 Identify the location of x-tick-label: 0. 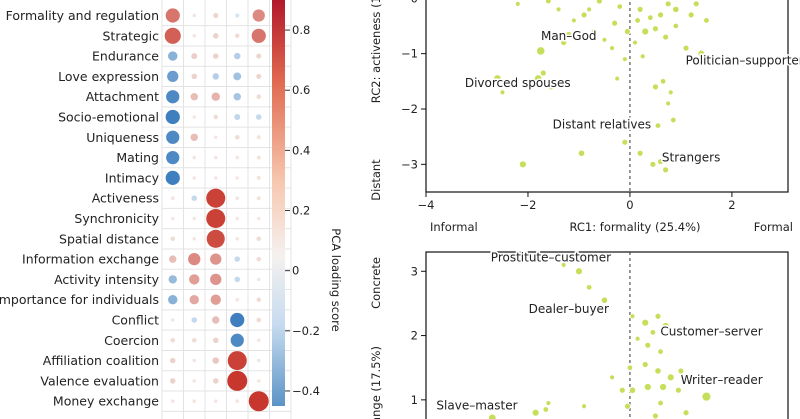
(629, 205).